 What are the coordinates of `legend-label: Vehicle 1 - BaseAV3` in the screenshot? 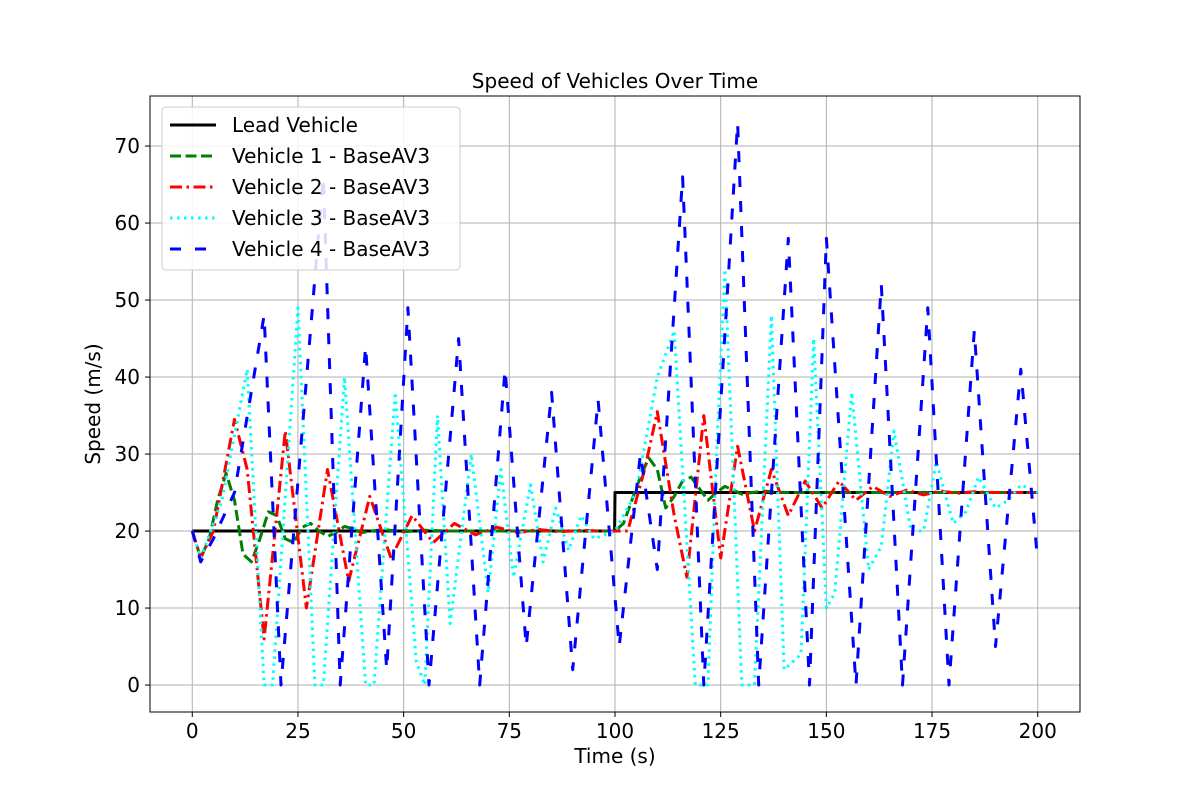 It's located at (331, 156).